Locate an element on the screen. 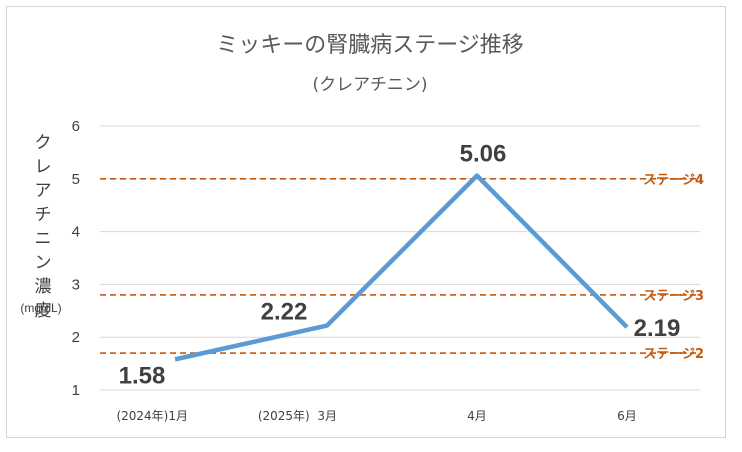 The image size is (742, 452). y-axis-label-char: 濃 is located at coordinates (43, 287).